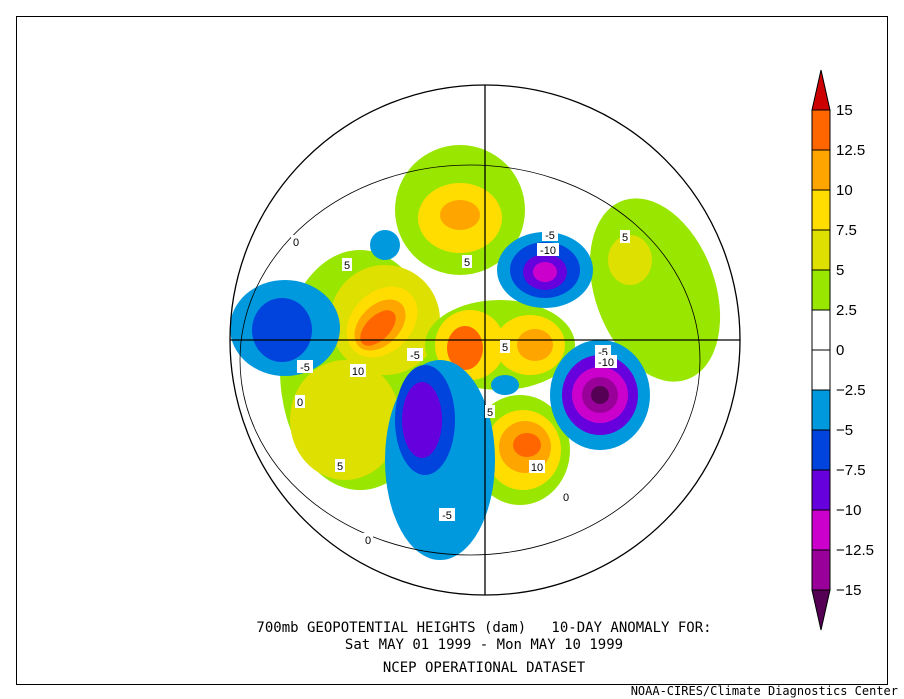 The height and width of the screenshot is (699, 904). I want to click on color-legend: 15 12.5 10 7.5 5 2.5 0 −2.5 −5 −7.5 −10 −12.5 −15, so click(842, 350).